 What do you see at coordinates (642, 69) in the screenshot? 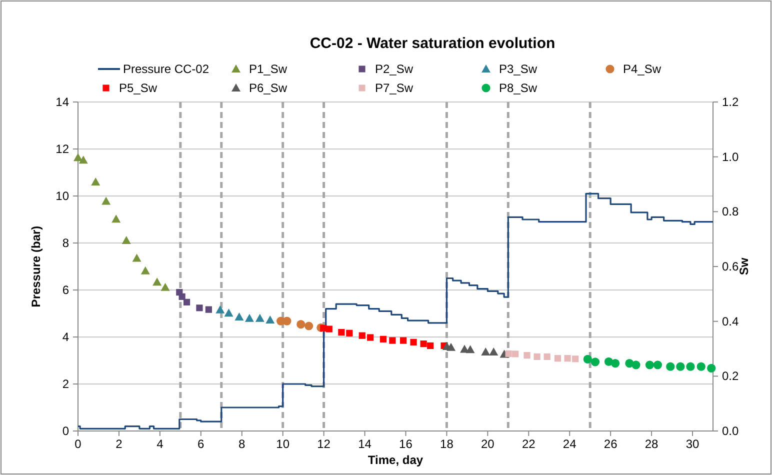
I see `legend-label: P4_Sw` at bounding box center [642, 69].